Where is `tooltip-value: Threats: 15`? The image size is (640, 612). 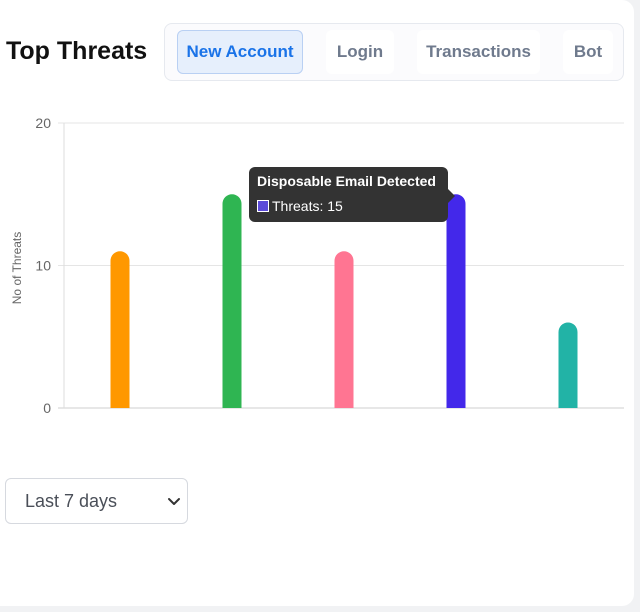 tooltip-value: Threats: 15 is located at coordinates (307, 206).